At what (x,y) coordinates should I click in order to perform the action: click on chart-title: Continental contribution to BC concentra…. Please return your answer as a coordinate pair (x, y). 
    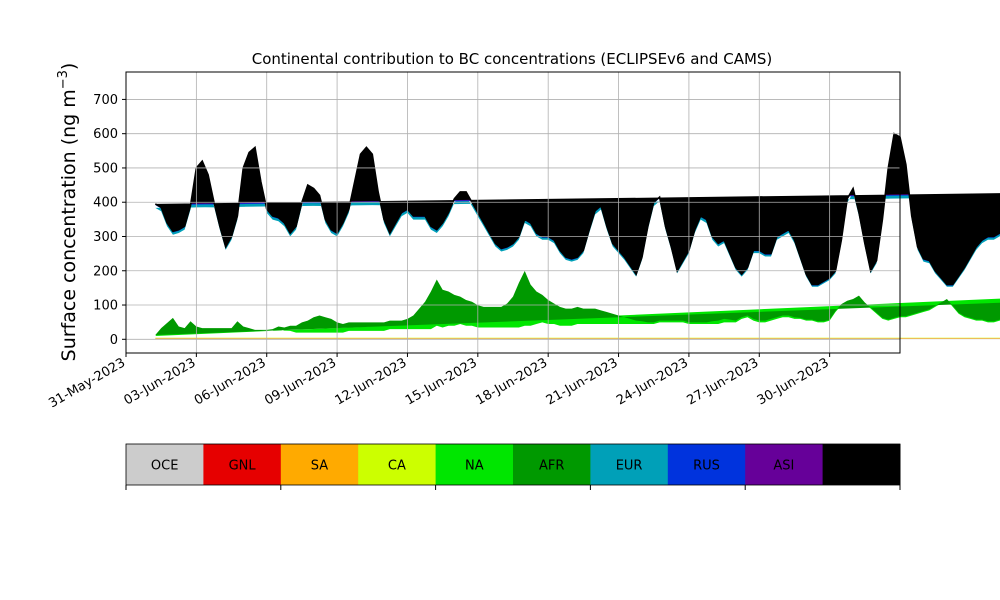
    Looking at the image, I should click on (512, 59).